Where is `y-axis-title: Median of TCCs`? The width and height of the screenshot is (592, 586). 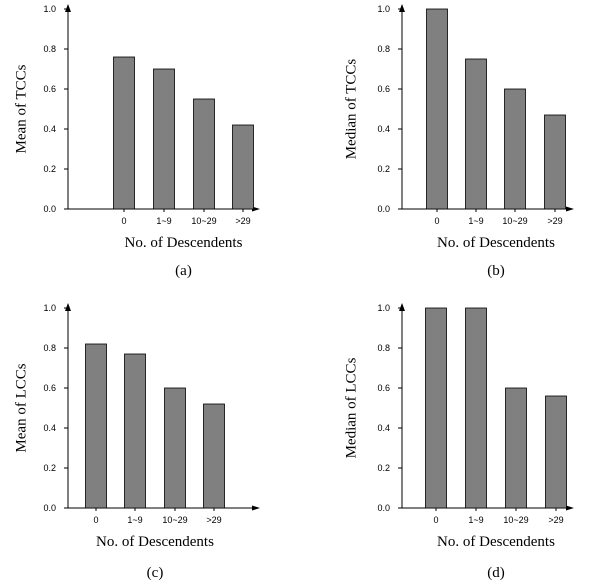 y-axis-title: Median of TCCs is located at coordinates (351, 109).